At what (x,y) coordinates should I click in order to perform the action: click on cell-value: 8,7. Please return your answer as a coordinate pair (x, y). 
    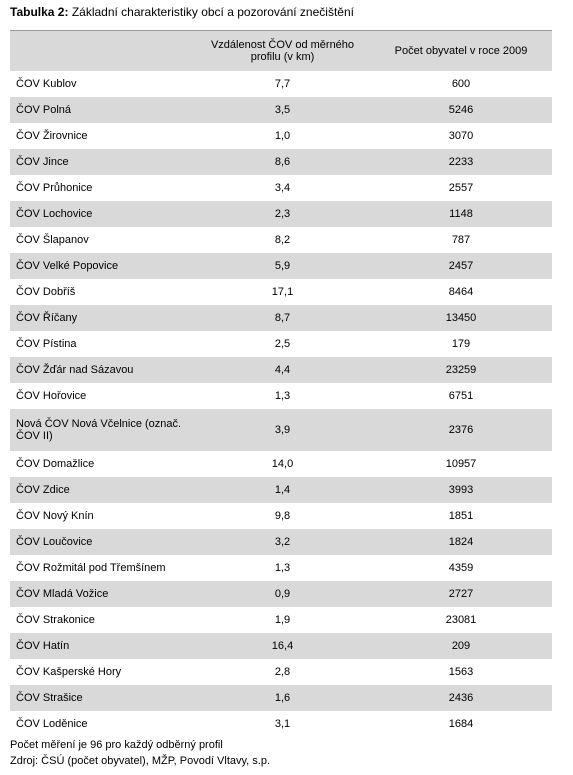
    Looking at the image, I should click on (282, 318).